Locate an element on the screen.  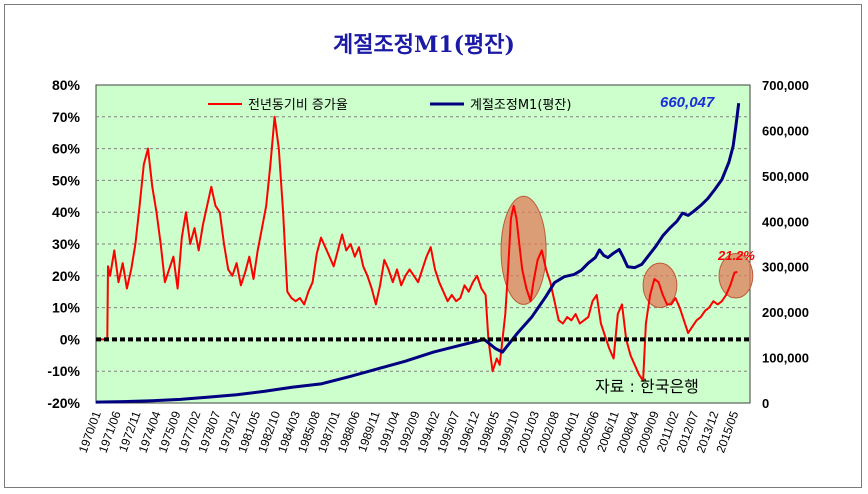
y-left-tick-label: 10% is located at coordinates (66, 308).